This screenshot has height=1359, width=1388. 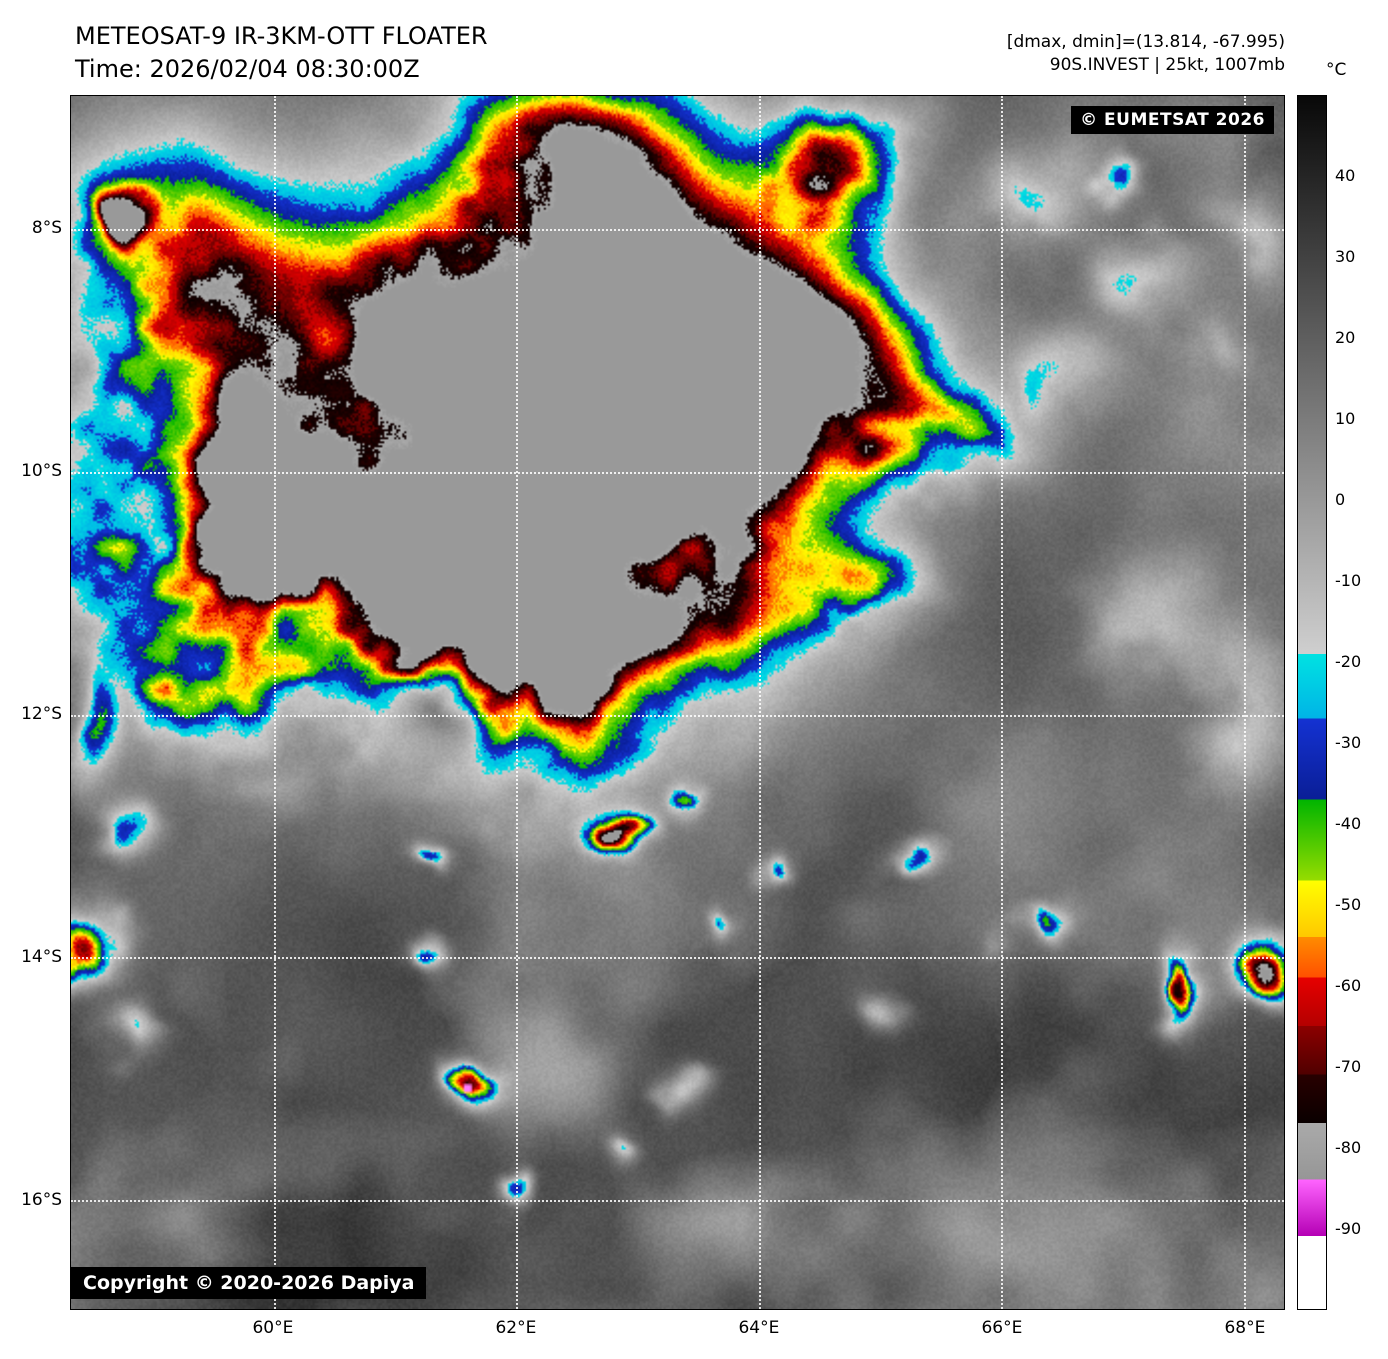 I want to click on lon-tick-label: 68°E, so click(x=1245, y=1328).